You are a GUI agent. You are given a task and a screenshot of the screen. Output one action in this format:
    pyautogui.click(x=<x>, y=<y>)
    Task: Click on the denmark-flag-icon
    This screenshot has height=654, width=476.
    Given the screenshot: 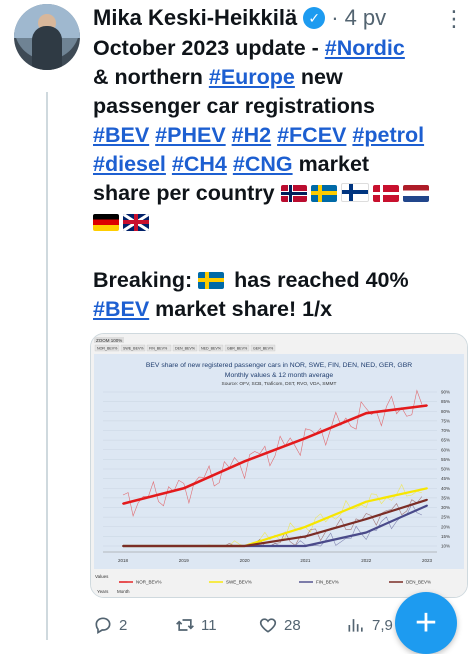 What is the action you would take?
    pyautogui.click(x=385, y=193)
    